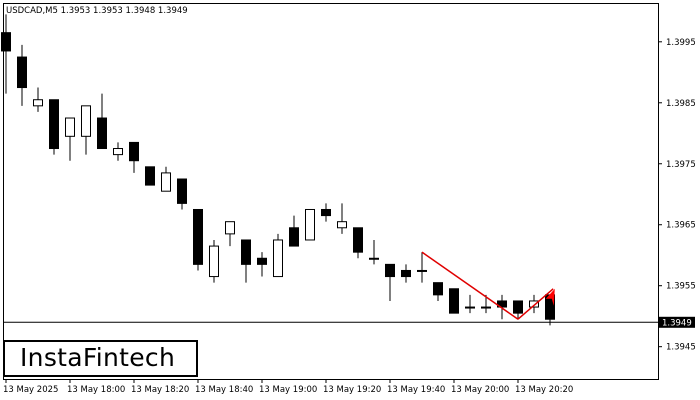 Image resolution: width=700 pixels, height=400 pixels. What do you see at coordinates (550, 297) in the screenshot?
I see `pattern-arrow-head` at bounding box center [550, 297].